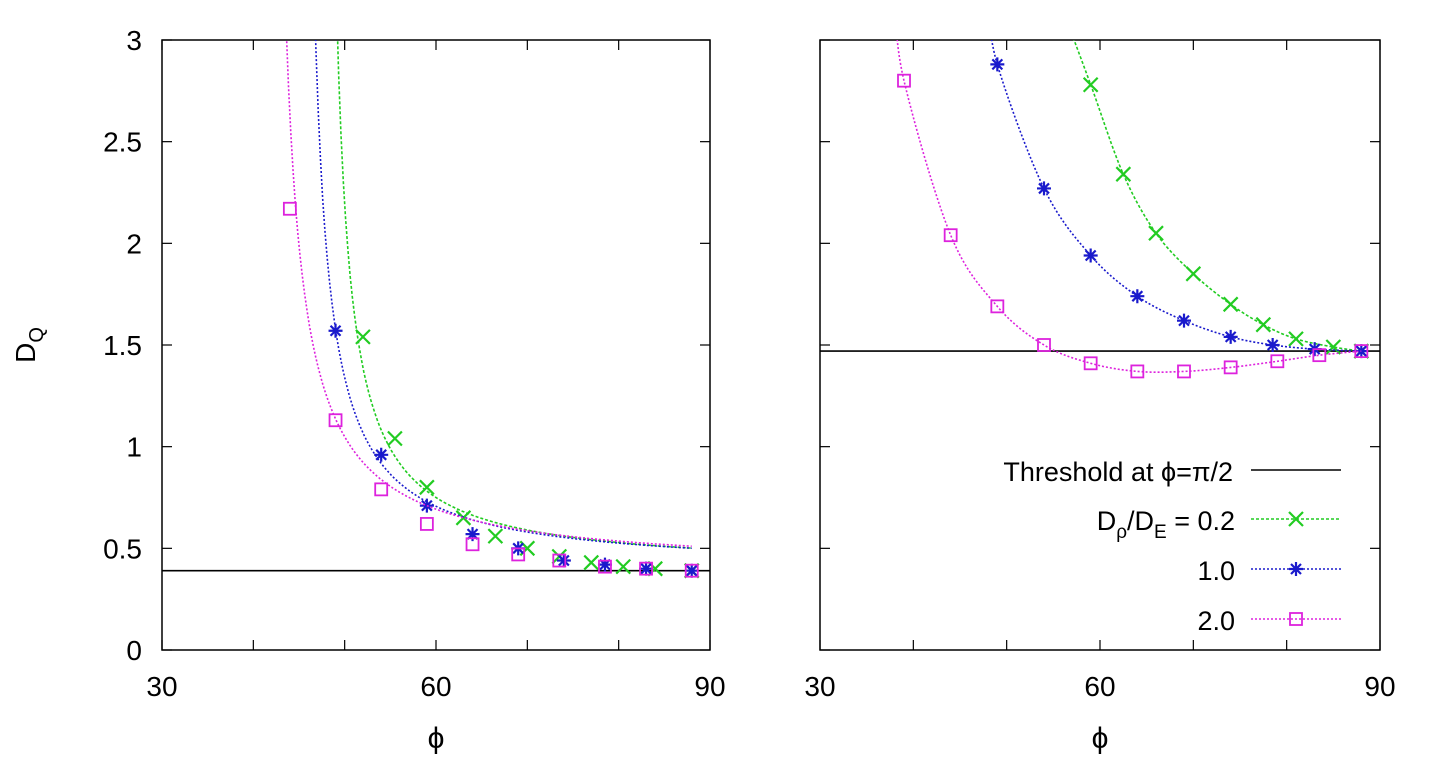 The height and width of the screenshot is (761, 1440). I want to click on legend-label-series-0: Dρ/DE = 0.2, so click(1166, 524).